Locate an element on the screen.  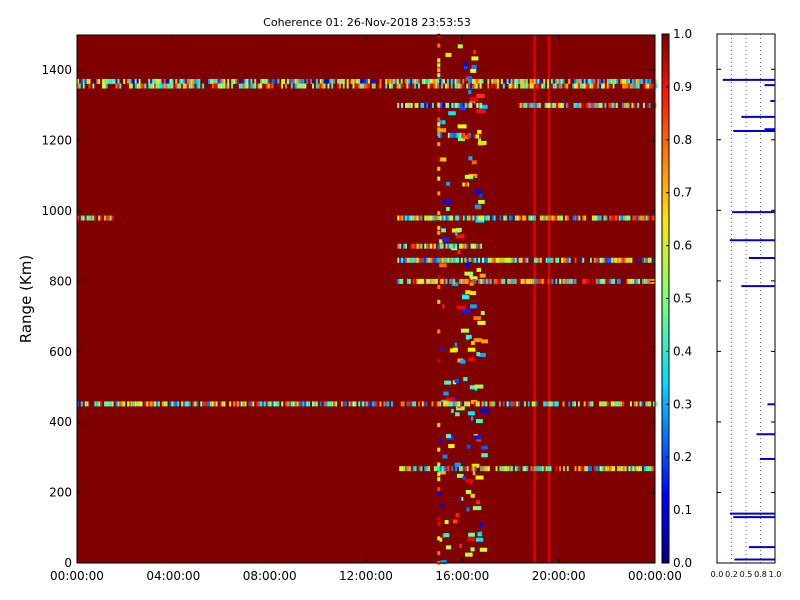
heatmap-vertical-band is located at coordinates (439, 299).